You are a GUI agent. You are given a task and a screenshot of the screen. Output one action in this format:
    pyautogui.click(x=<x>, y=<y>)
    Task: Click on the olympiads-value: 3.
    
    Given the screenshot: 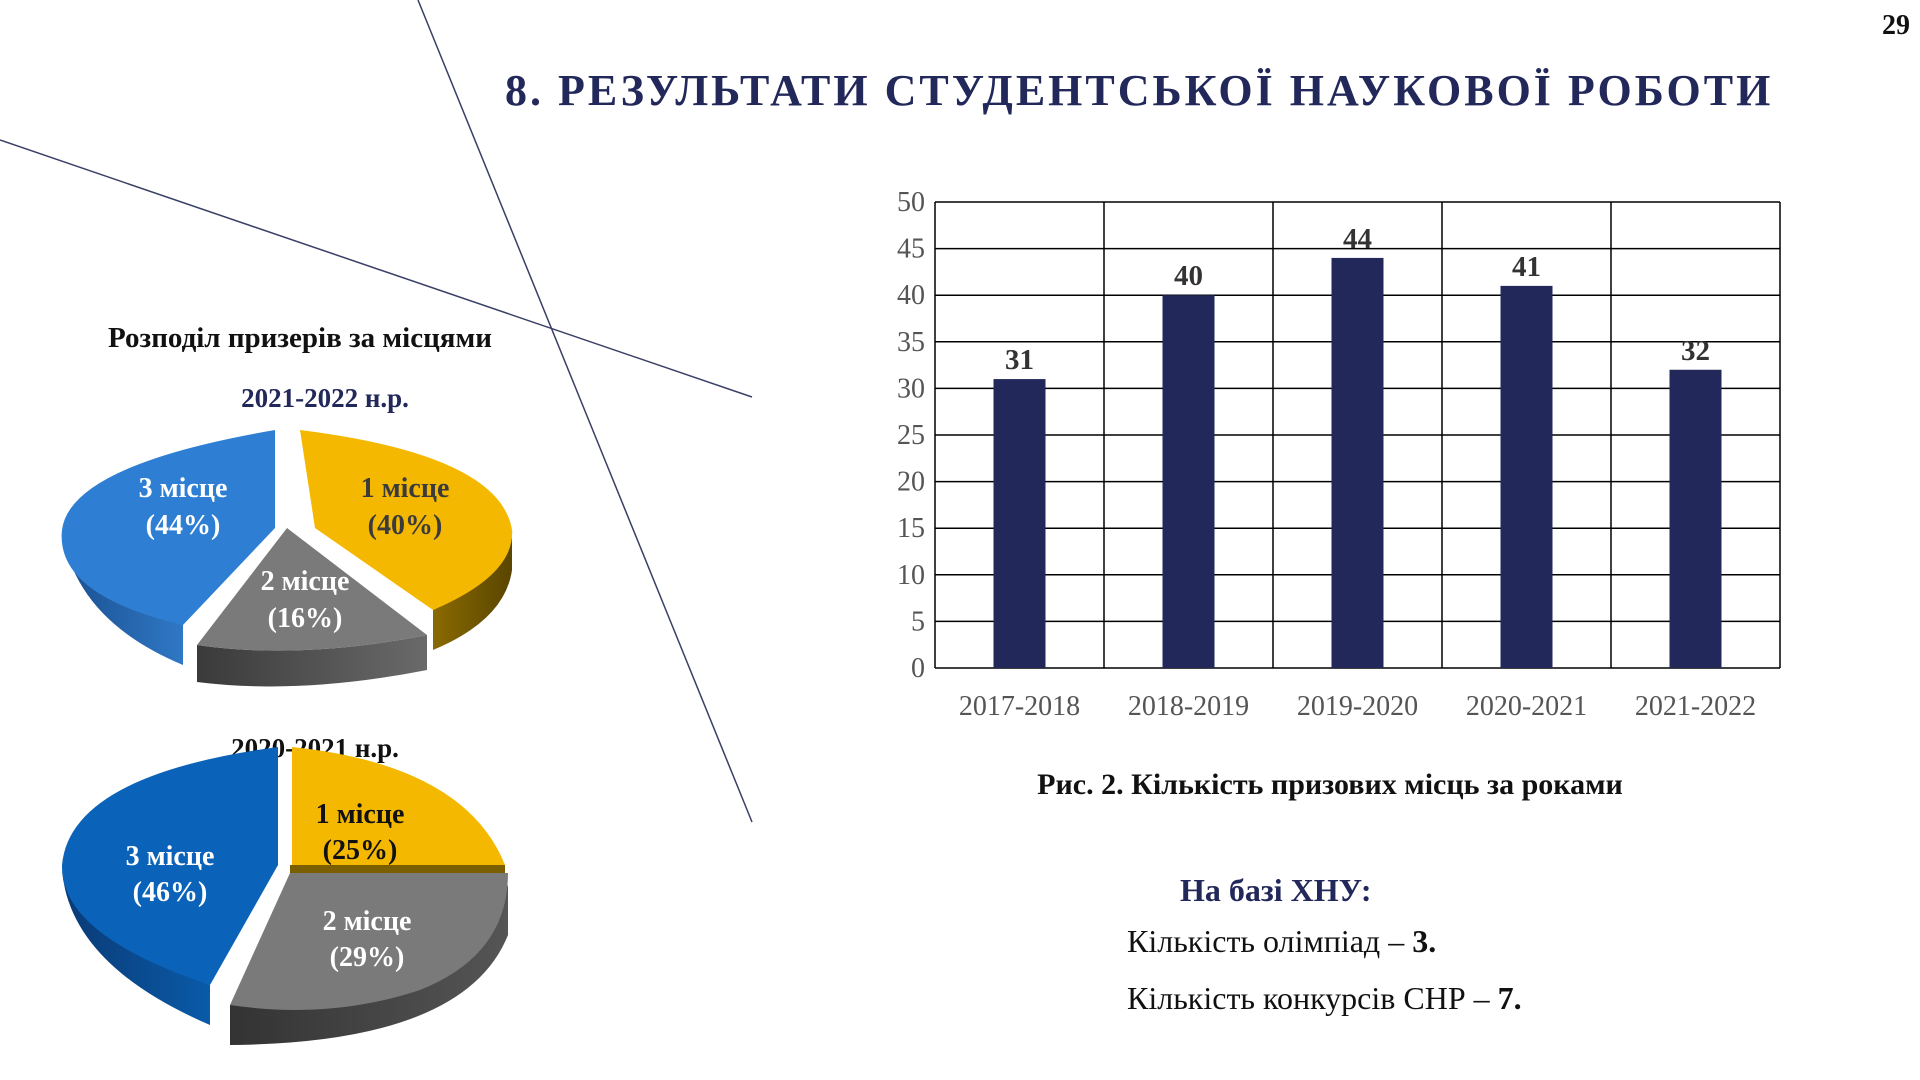 What is the action you would take?
    pyautogui.click(x=1424, y=941)
    